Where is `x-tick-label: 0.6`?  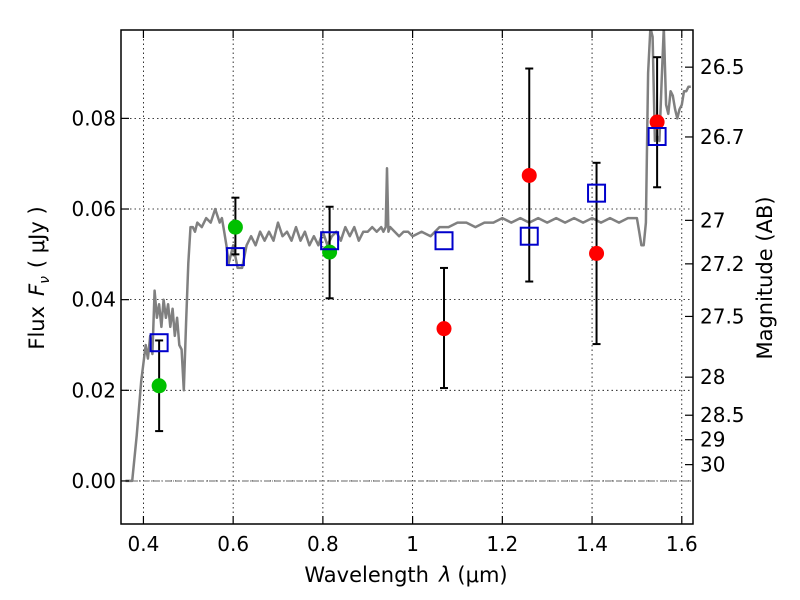
x-tick-label: 0.6 is located at coordinates (233, 544).